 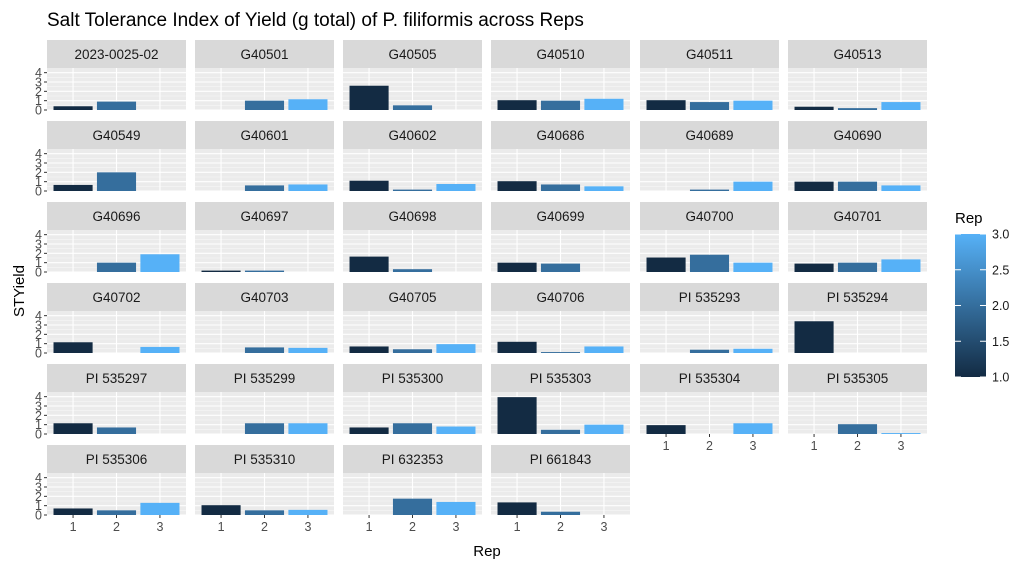 What do you see at coordinates (561, 459) in the screenshot?
I see `facet-strip-label: PI 661843` at bounding box center [561, 459].